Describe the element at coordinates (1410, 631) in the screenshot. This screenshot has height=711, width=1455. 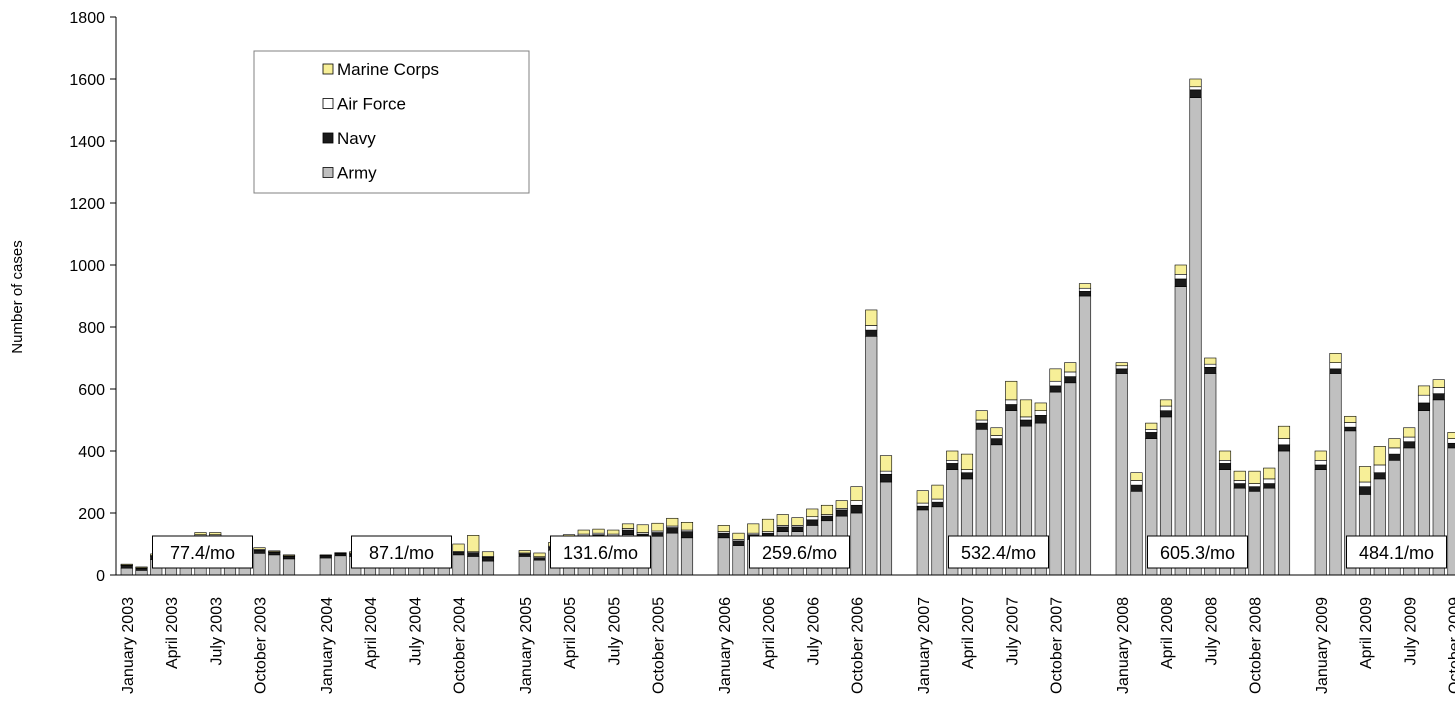
I see `x-tick-label: July 2009` at that location.